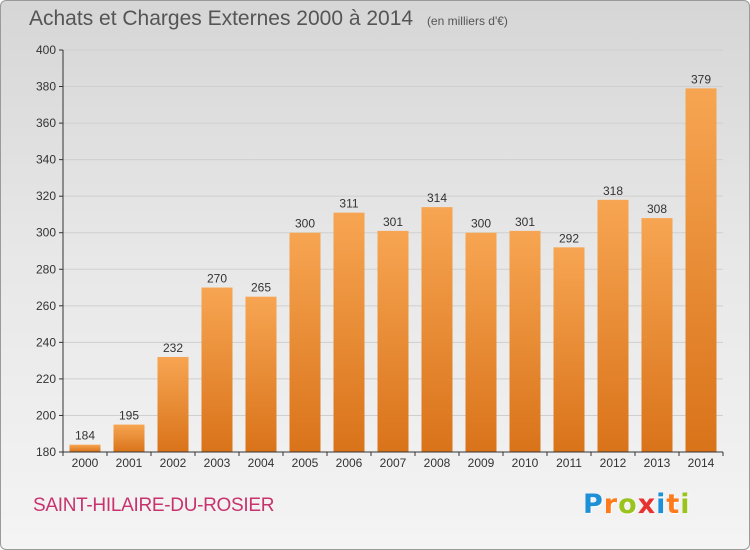 The width and height of the screenshot is (750, 550). What do you see at coordinates (129, 416) in the screenshot?
I see `data-label: 195` at bounding box center [129, 416].